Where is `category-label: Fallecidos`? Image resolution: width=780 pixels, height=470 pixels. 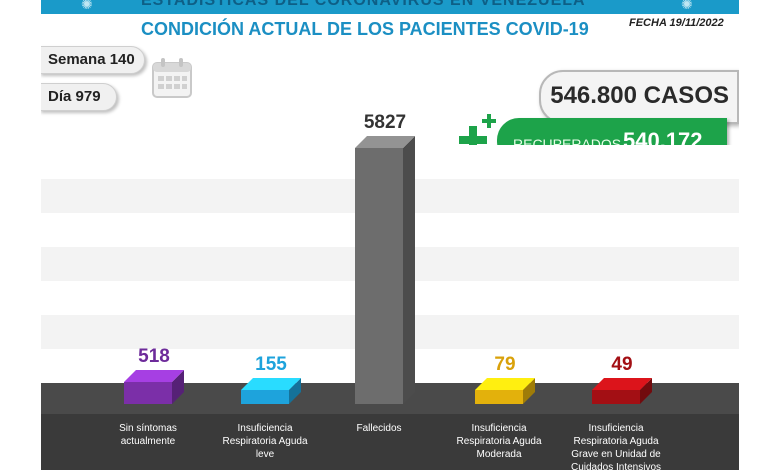
category-label: Fallecidos is located at coordinates (379, 428).